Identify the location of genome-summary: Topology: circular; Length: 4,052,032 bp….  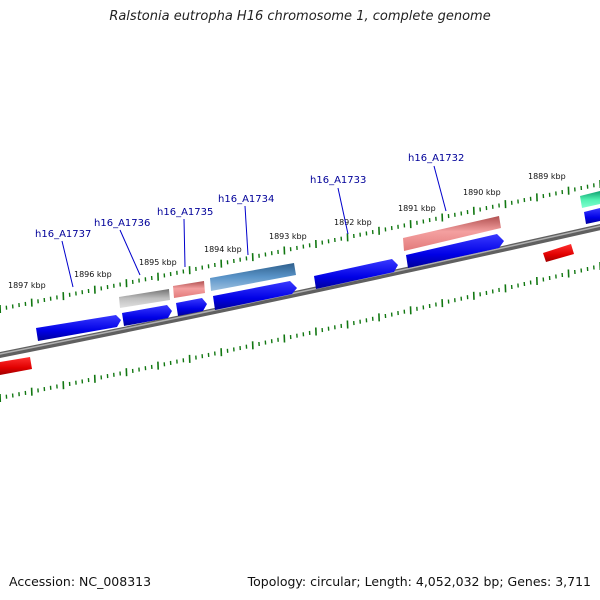
(419, 581).